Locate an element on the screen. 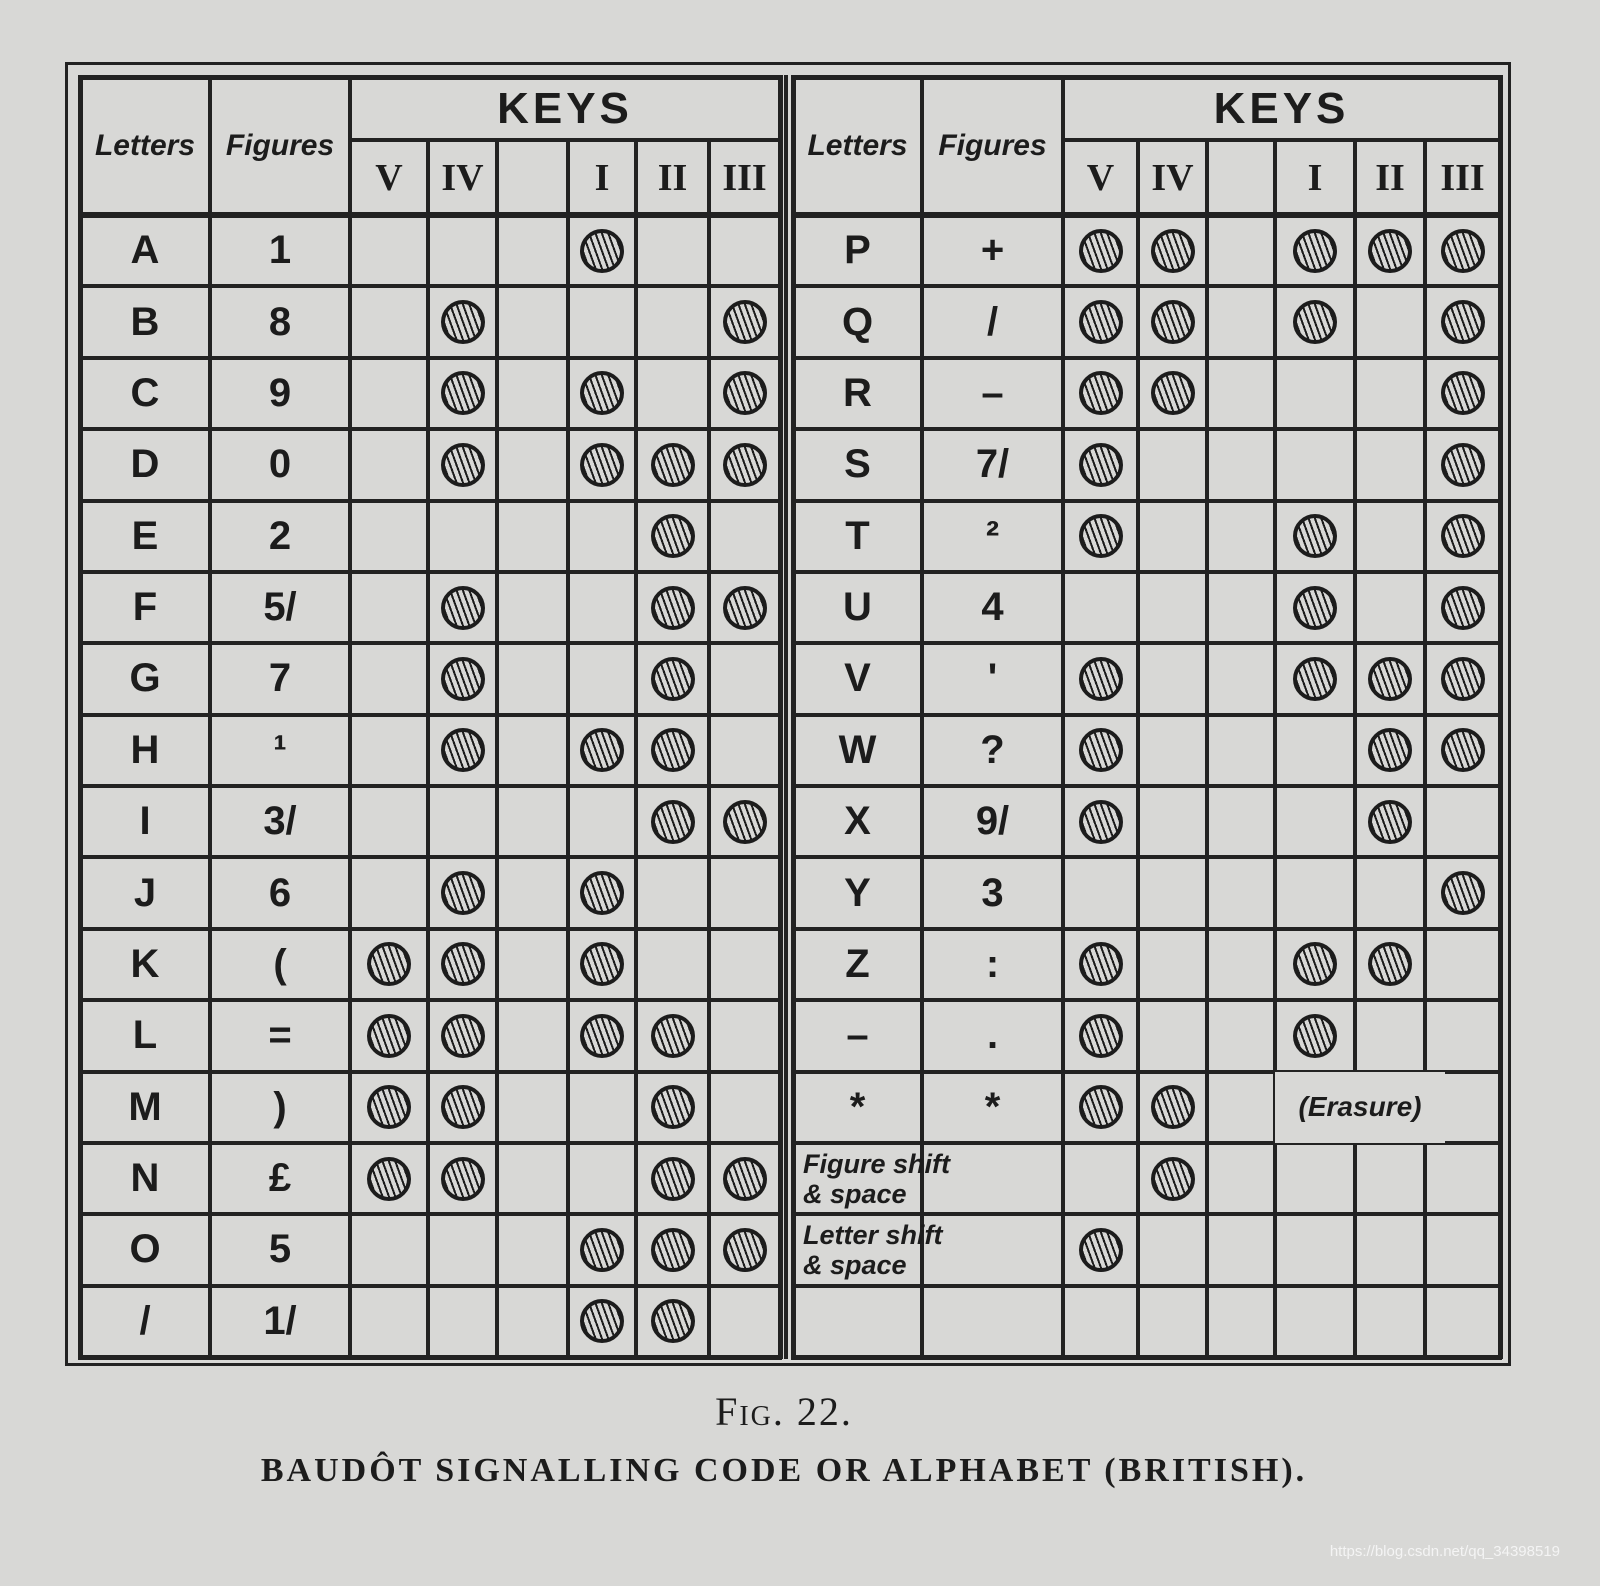  right-figure-cell: * is located at coordinates (992, 1106).